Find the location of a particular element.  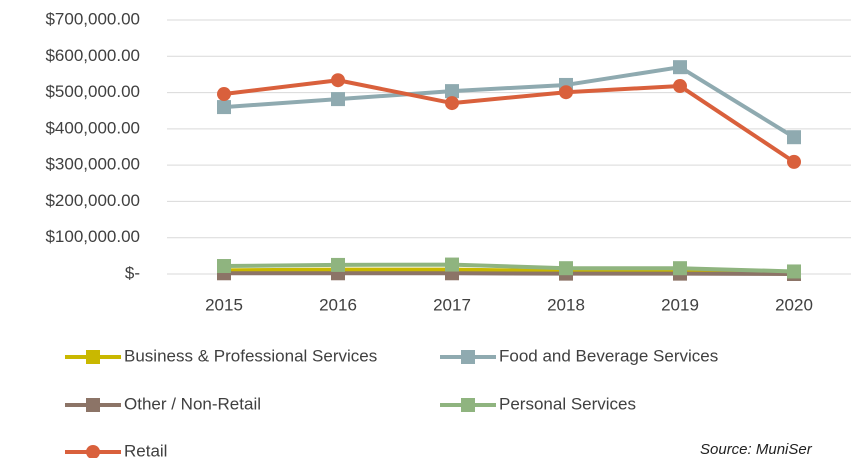

y-tick-label: $100,000.00 is located at coordinates (92, 236).